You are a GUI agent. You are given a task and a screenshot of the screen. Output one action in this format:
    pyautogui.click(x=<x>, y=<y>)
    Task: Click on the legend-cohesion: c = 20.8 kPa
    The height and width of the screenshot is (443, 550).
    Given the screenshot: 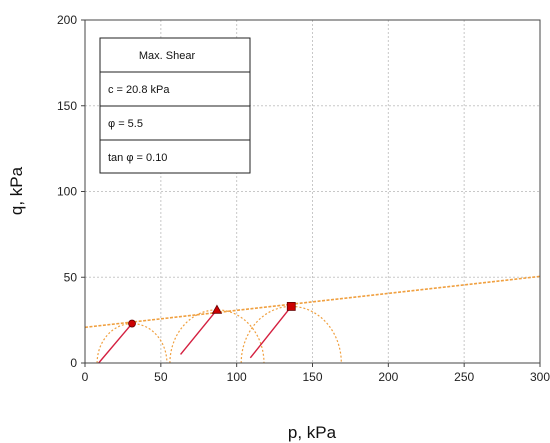 What is the action you would take?
    pyautogui.click(x=139, y=90)
    